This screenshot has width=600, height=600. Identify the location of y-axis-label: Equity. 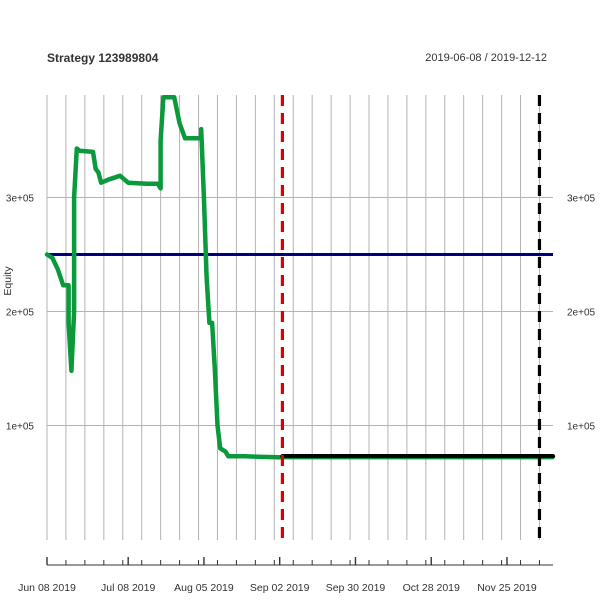
(8, 281).